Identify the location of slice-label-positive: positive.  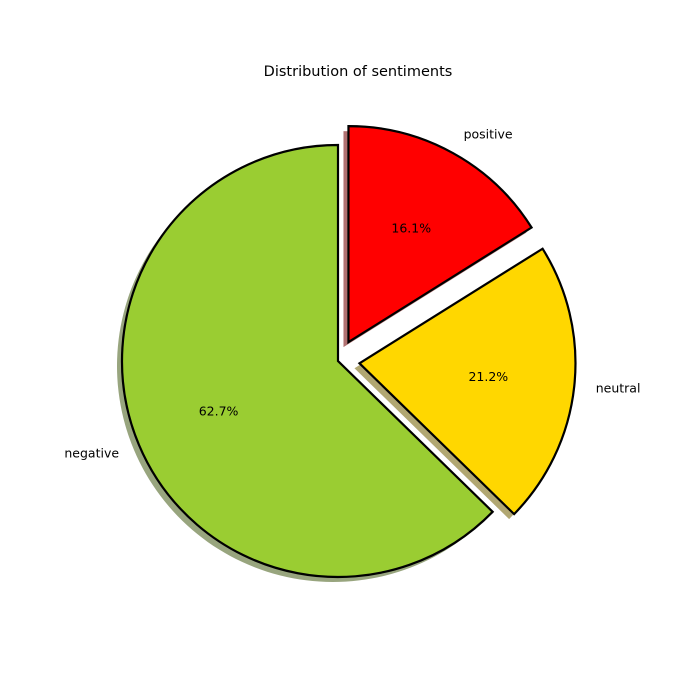
(488, 133).